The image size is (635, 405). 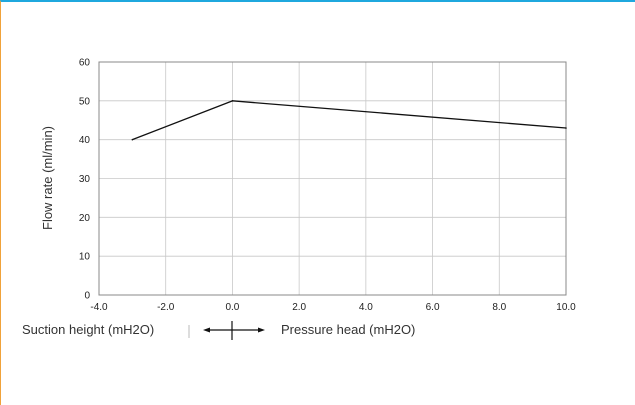 I want to click on y-tick-labels: 0 10 20 30 40 50 60, so click(x=85, y=180).